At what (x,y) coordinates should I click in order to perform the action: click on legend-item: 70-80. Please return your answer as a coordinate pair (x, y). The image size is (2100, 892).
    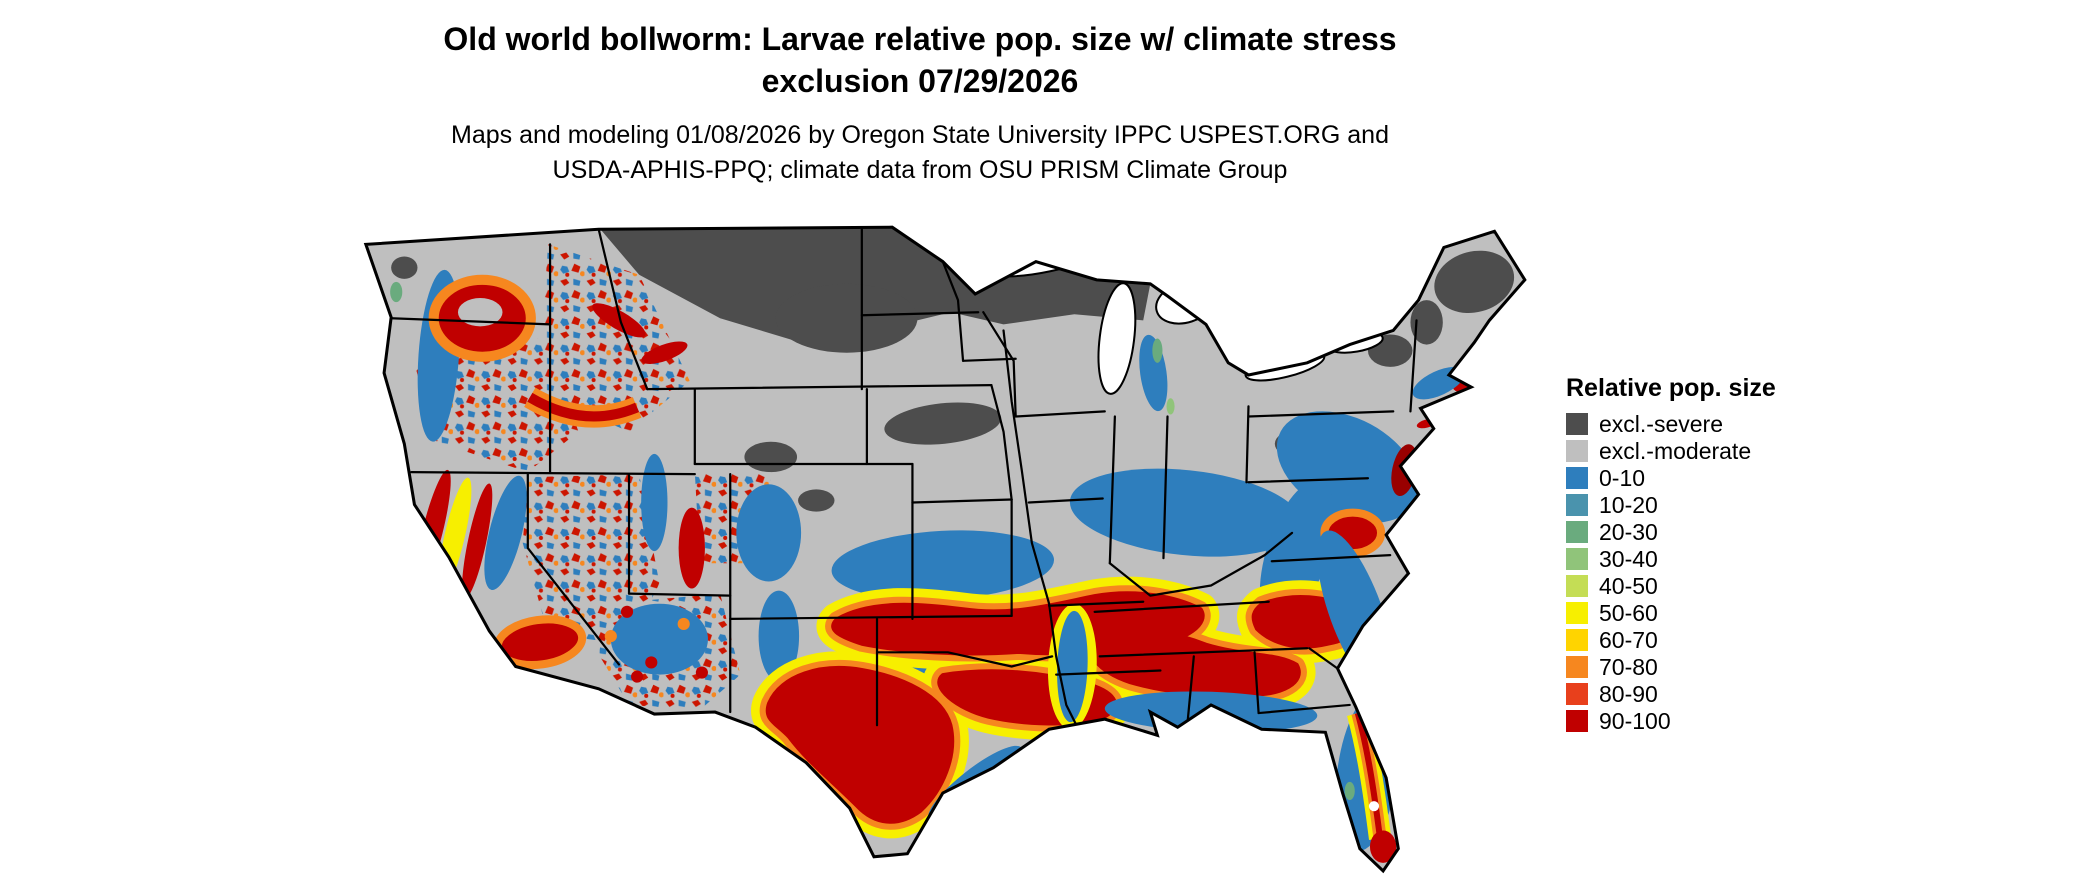
    Looking at the image, I should click on (1736, 666).